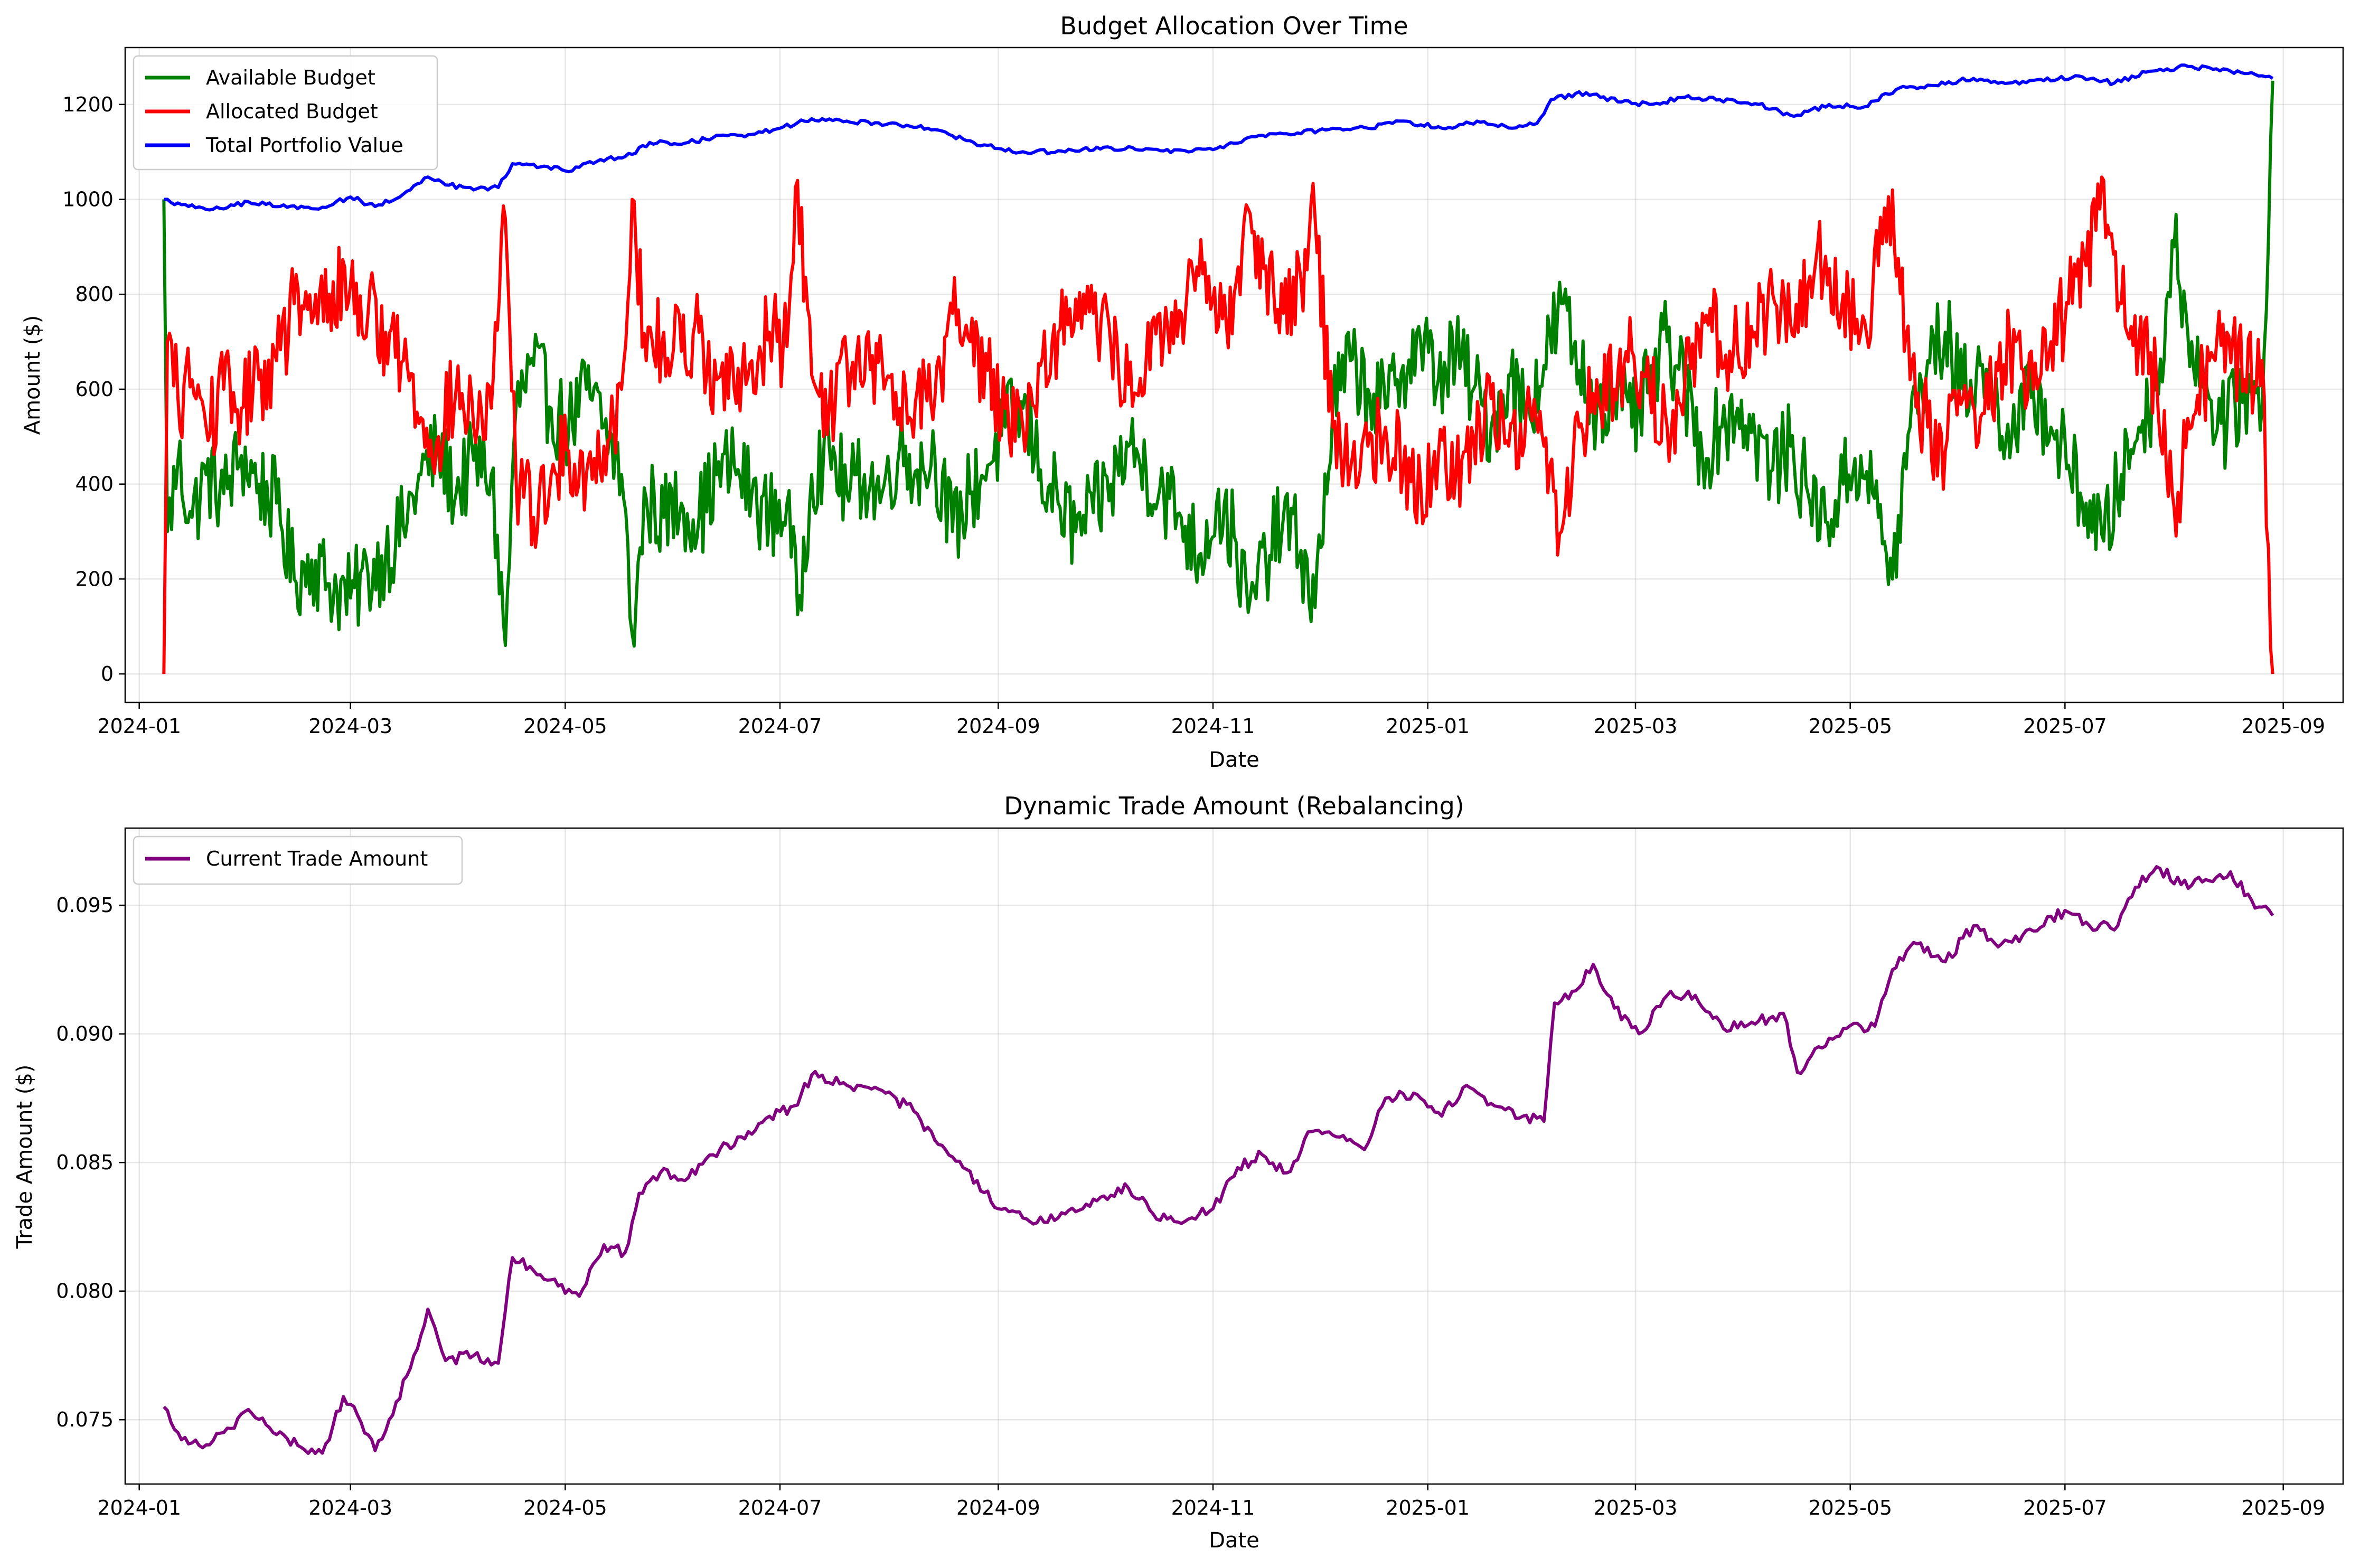 This screenshot has width=2360, height=1568. What do you see at coordinates (85, 905) in the screenshot?
I see `y-tick-label: 0.095` at bounding box center [85, 905].